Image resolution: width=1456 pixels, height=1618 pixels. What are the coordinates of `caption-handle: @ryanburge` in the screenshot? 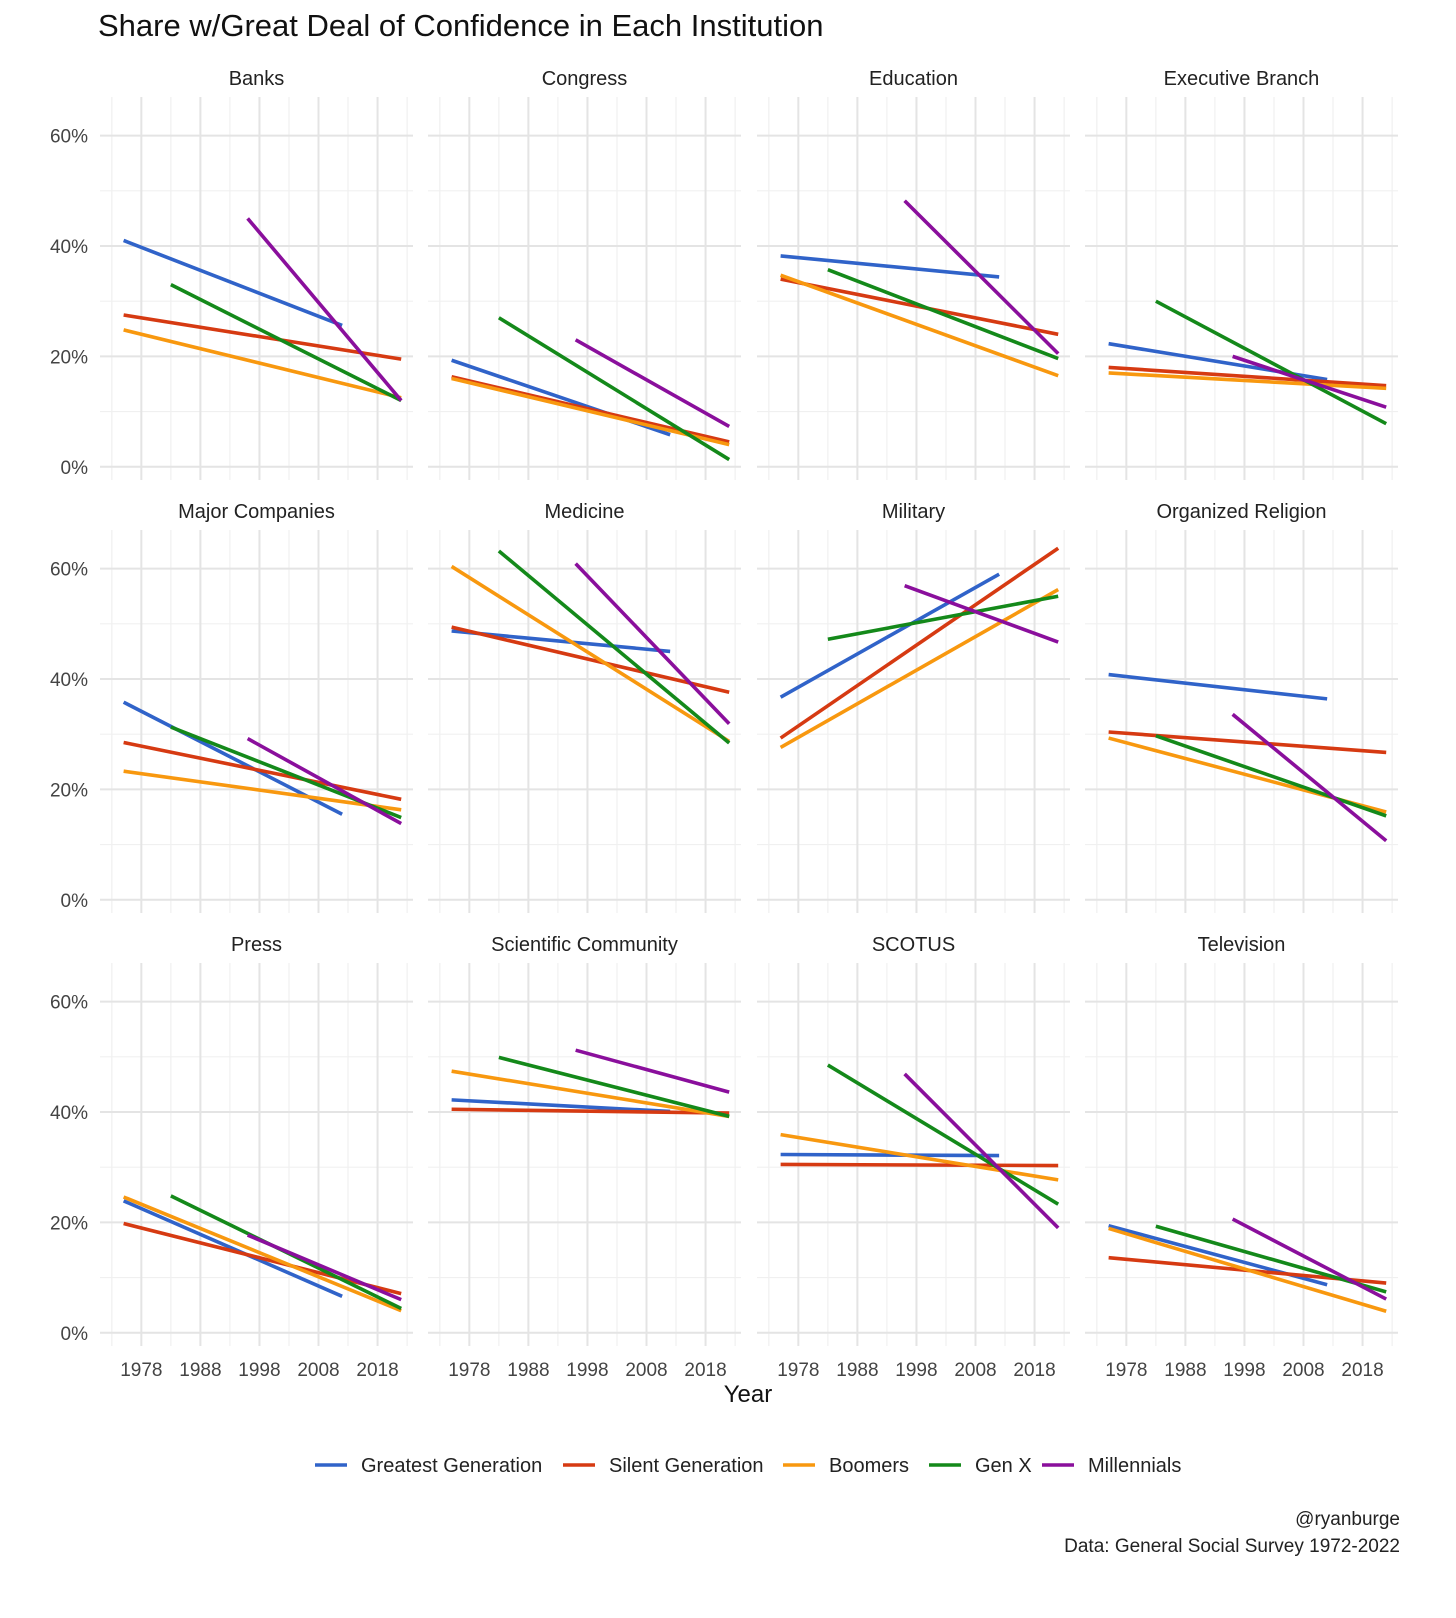 It's located at (1347, 1519).